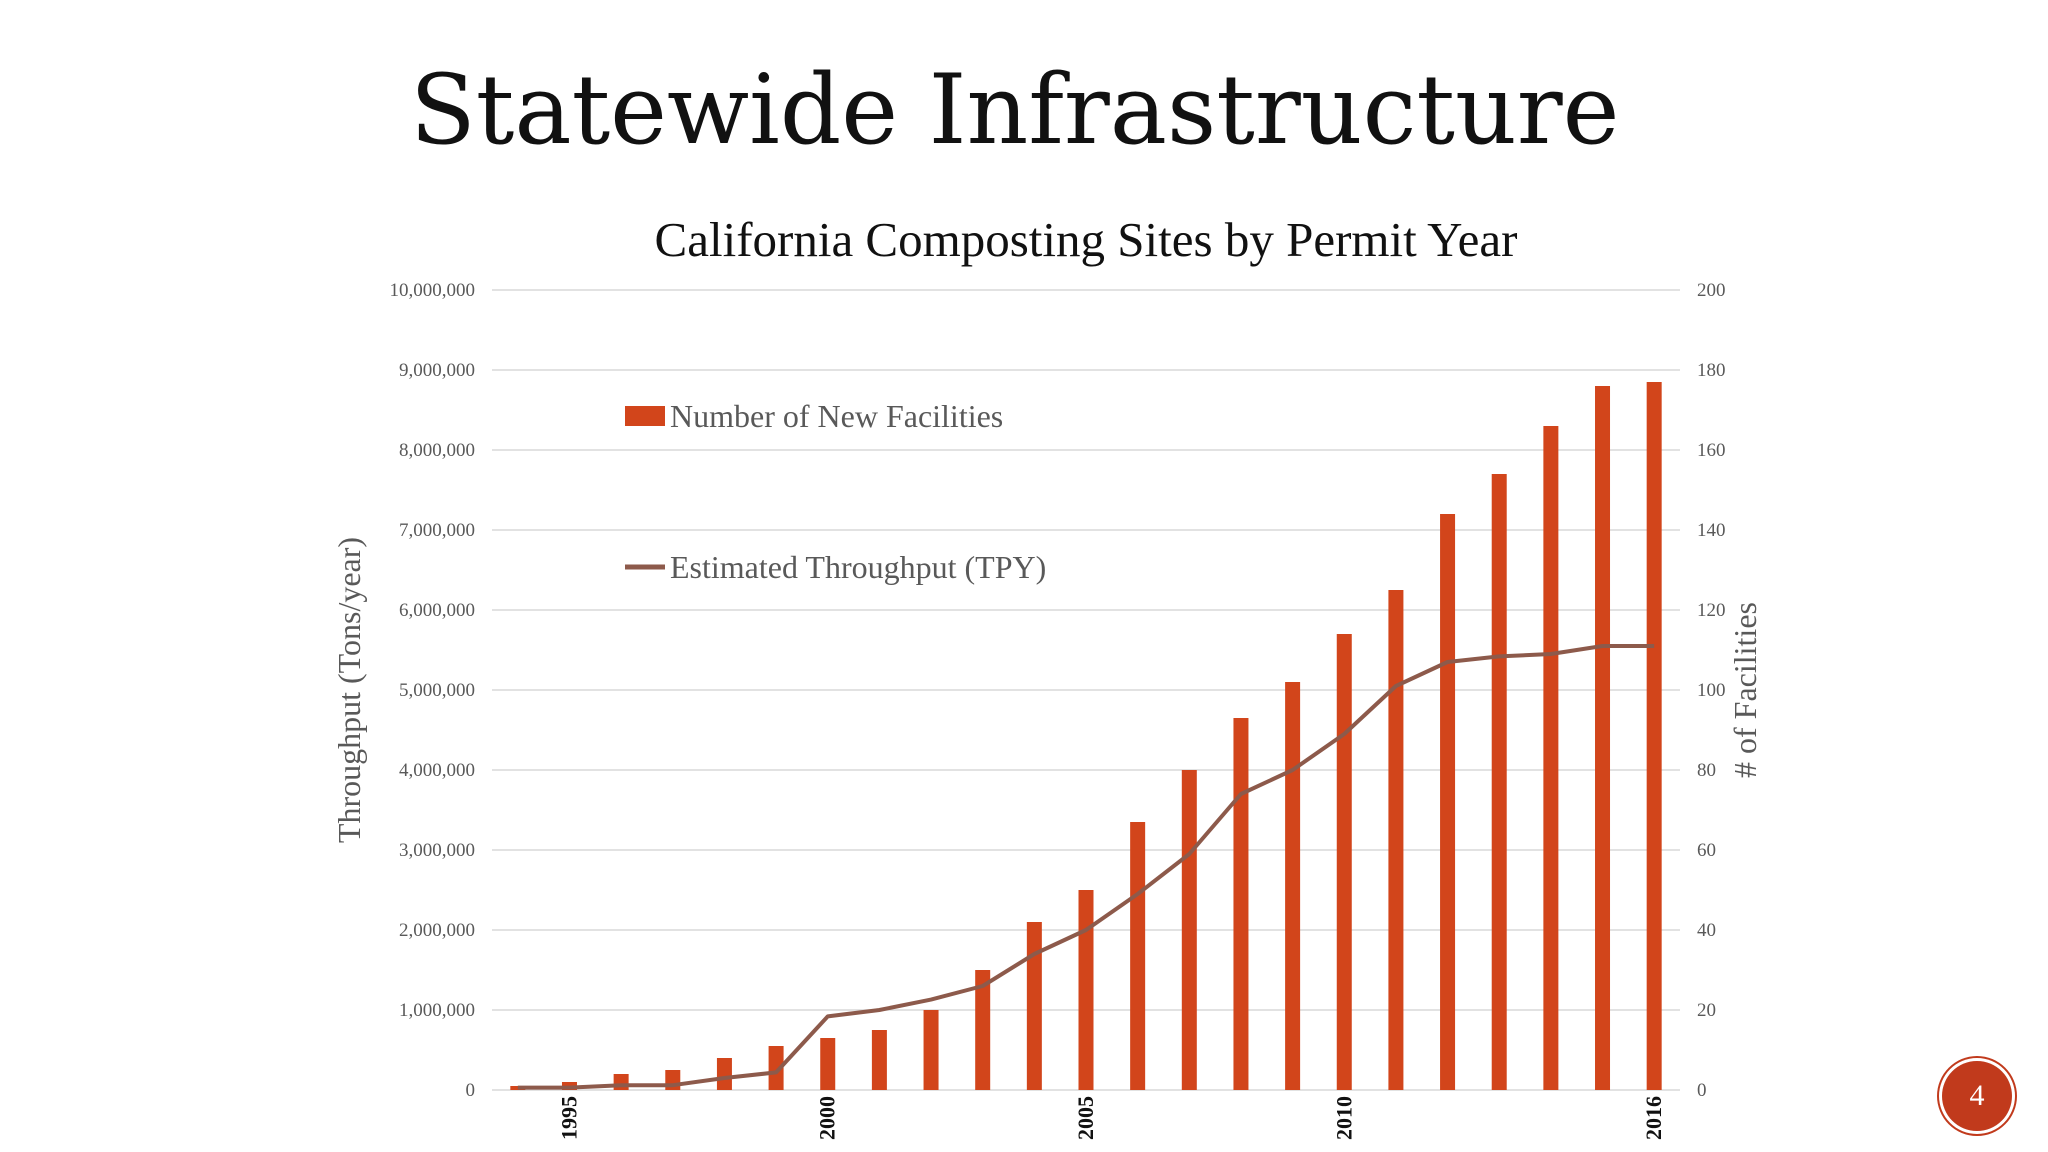 This screenshot has width=2048, height=1152. Describe the element at coordinates (1706, 930) in the screenshot. I see `right-tick-label: 40` at that location.